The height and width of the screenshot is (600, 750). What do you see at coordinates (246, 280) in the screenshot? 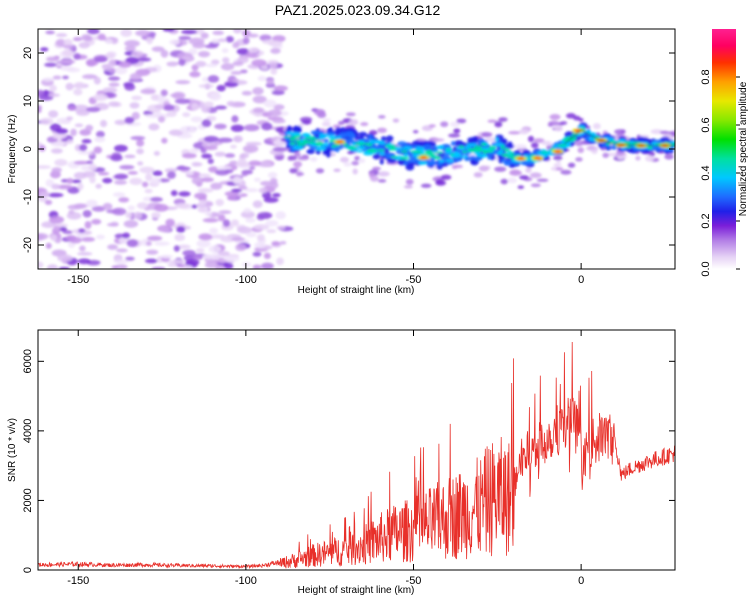
I see `x-tick-label: -100` at bounding box center [246, 280].